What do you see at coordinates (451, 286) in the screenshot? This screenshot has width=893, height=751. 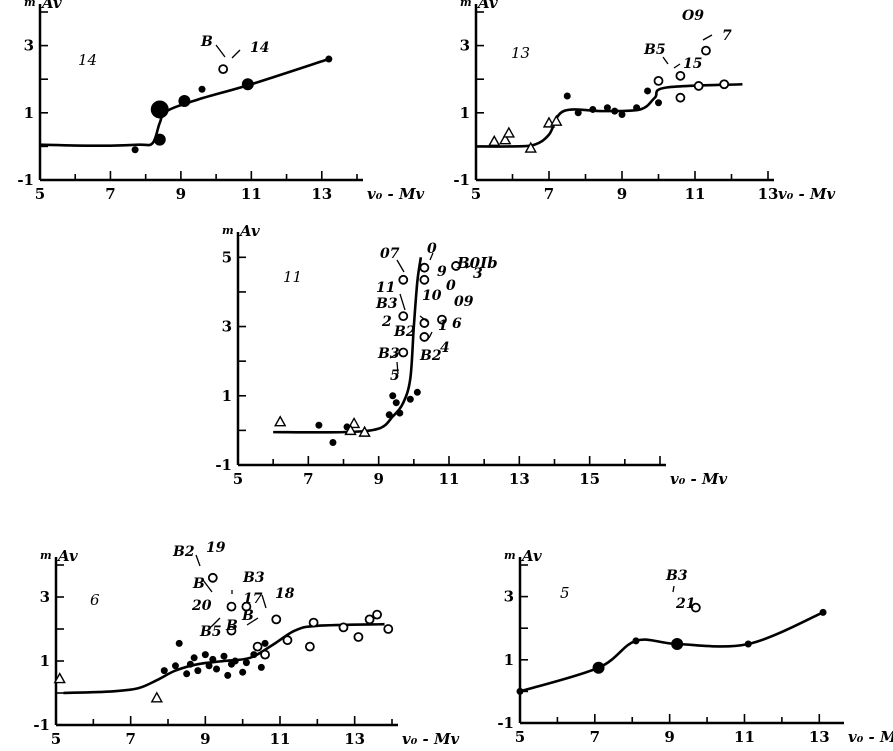 I see `spectral-class-annotation: 0` at bounding box center [451, 286].